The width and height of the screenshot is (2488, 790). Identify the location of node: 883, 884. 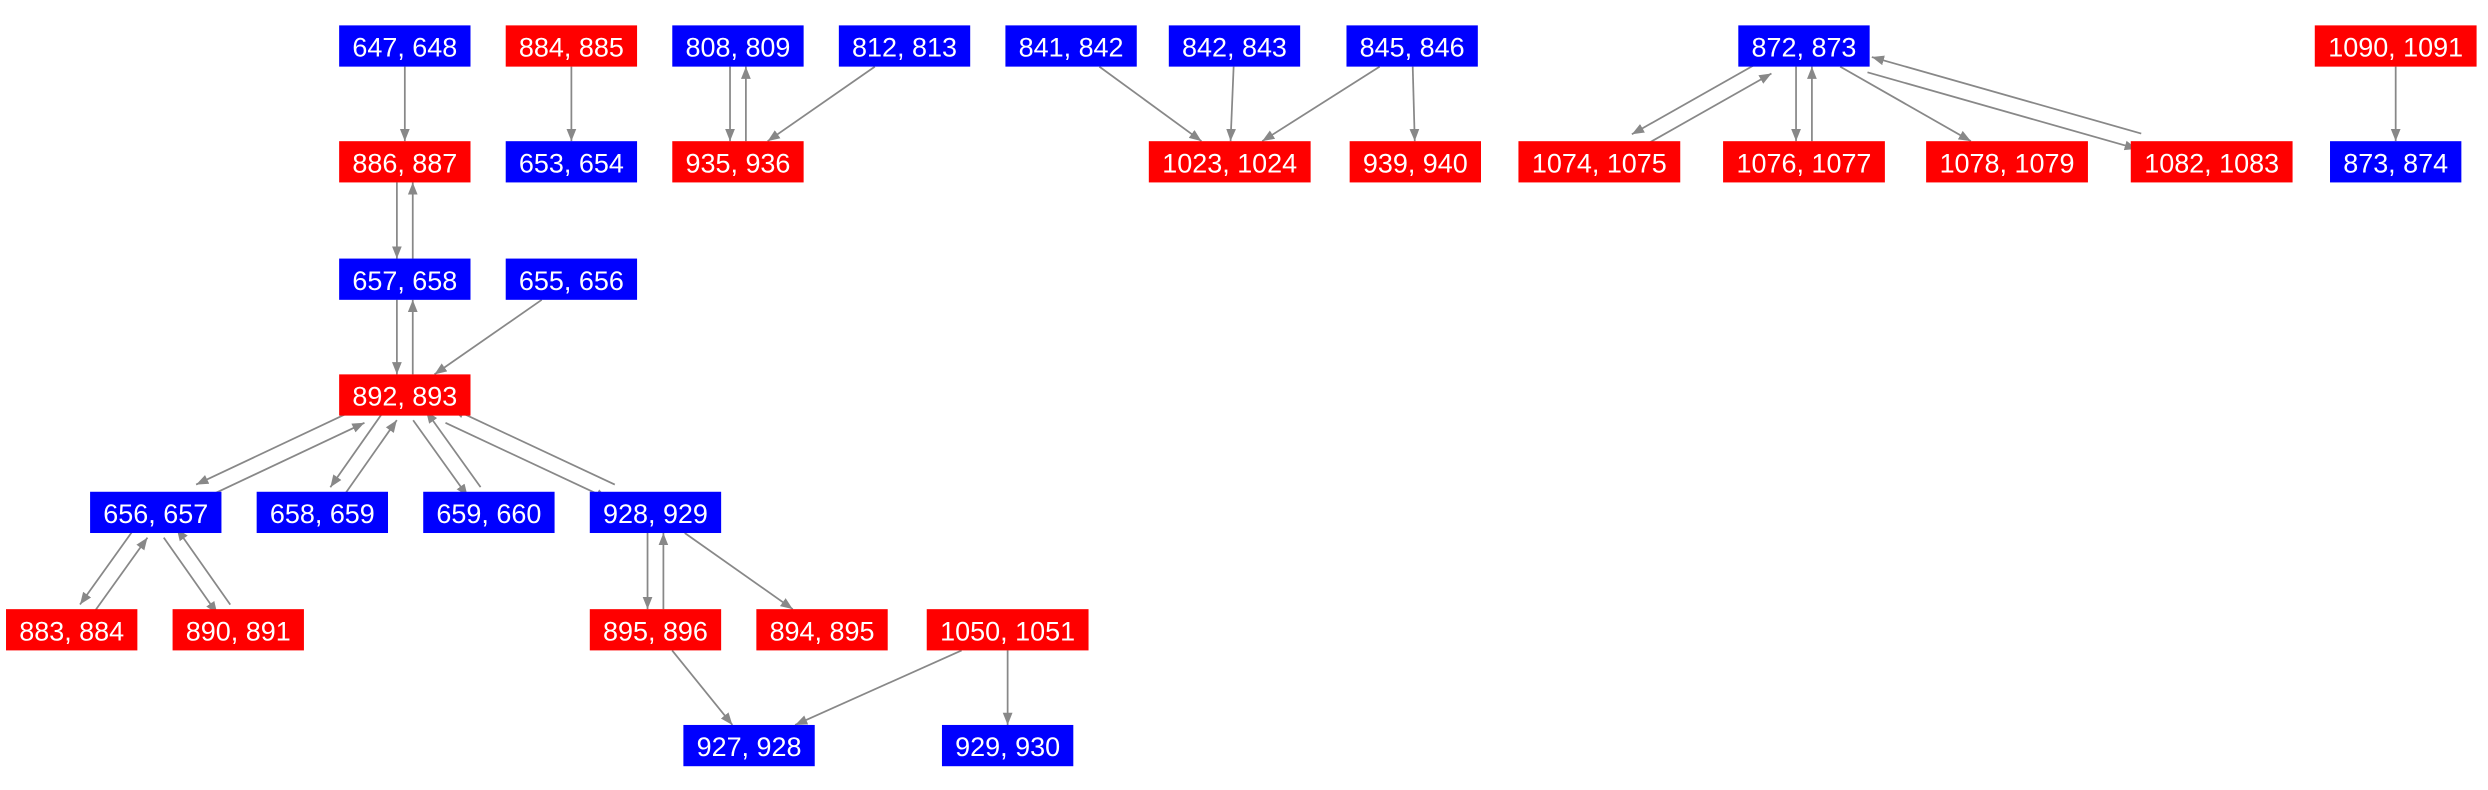
(72, 630).